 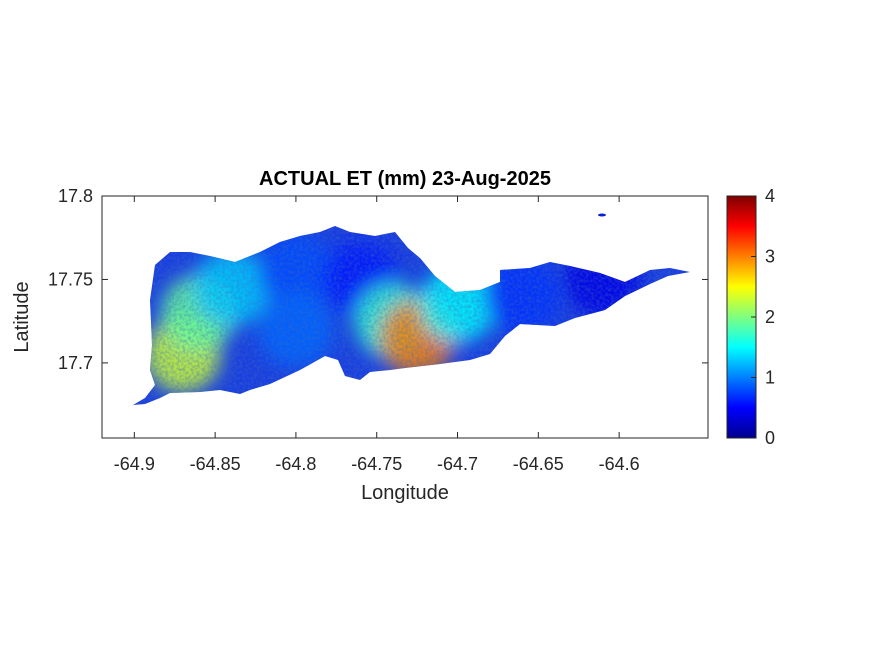 What do you see at coordinates (295, 464) in the screenshot?
I see `x-tick-label: -64.8` at bounding box center [295, 464].